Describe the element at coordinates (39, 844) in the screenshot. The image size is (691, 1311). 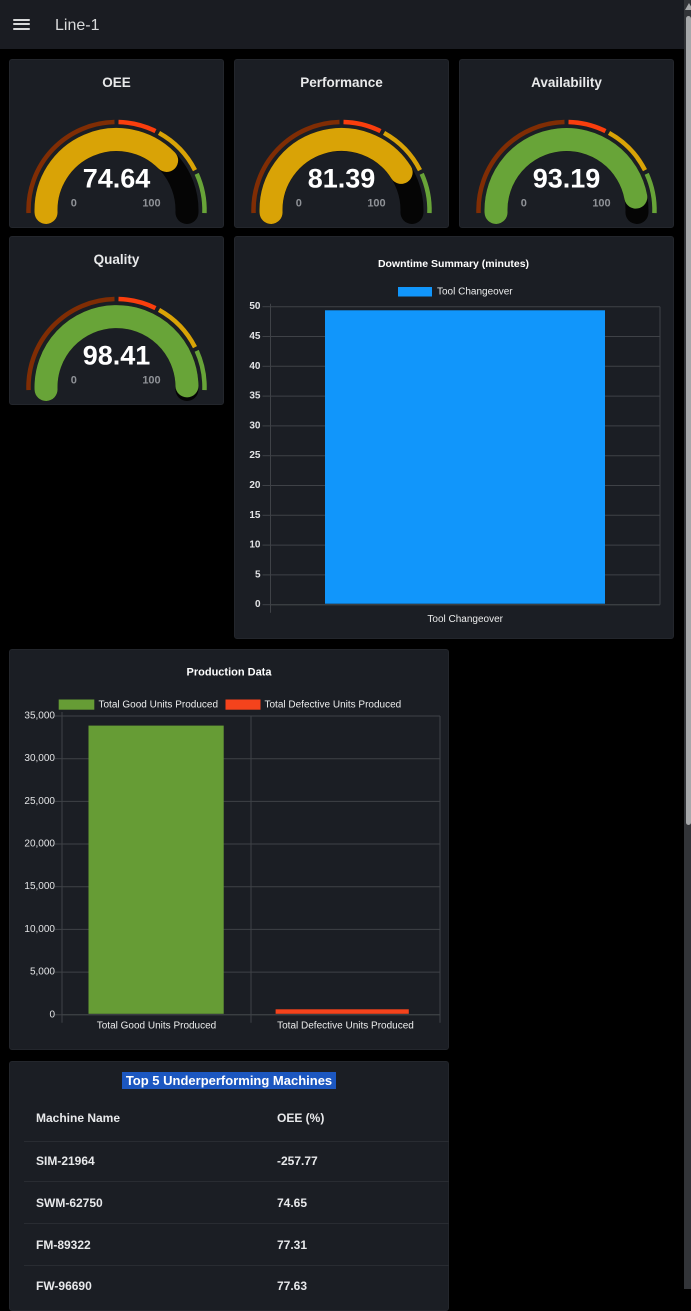
I see `svg-text: 20,000` at that location.